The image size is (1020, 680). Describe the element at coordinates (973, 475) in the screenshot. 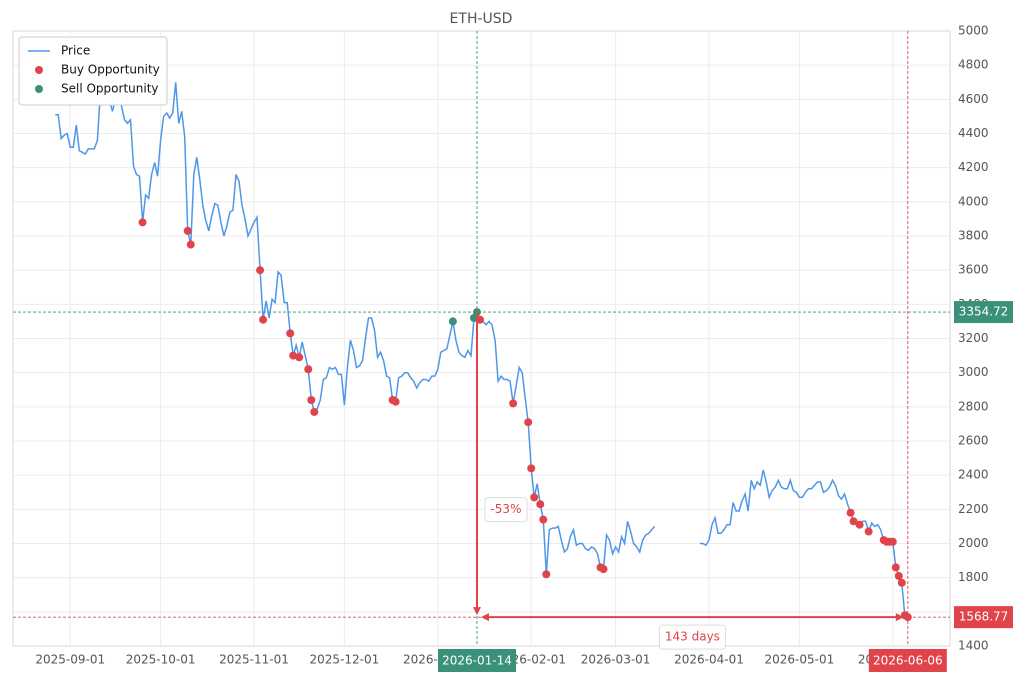

I see `y-tick-label: 2400` at that location.